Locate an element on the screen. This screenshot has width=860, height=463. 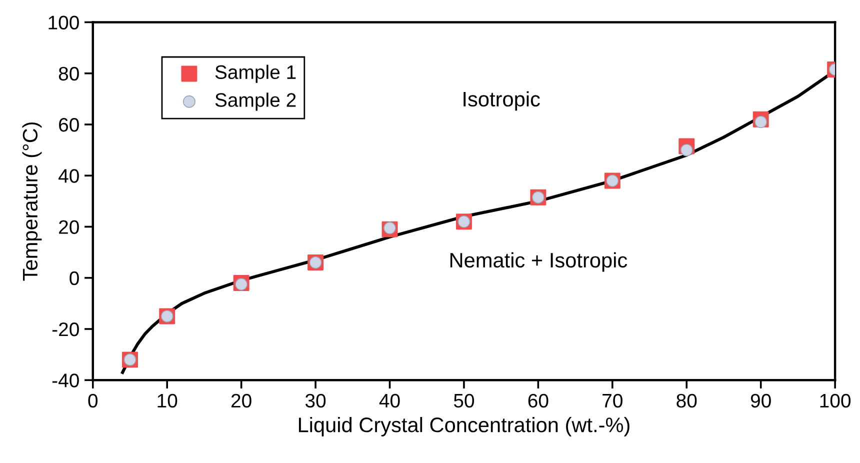
y-tick-label: 40 is located at coordinates (68, 176).